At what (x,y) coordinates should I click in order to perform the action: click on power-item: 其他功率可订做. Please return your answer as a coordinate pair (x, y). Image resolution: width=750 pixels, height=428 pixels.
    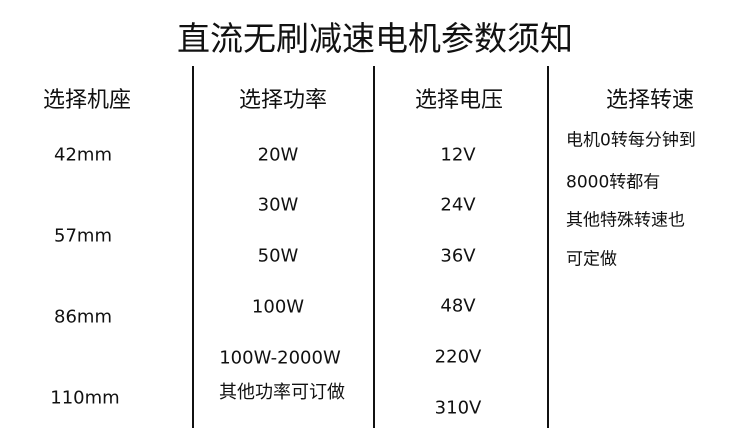
    Looking at the image, I should click on (282, 392).